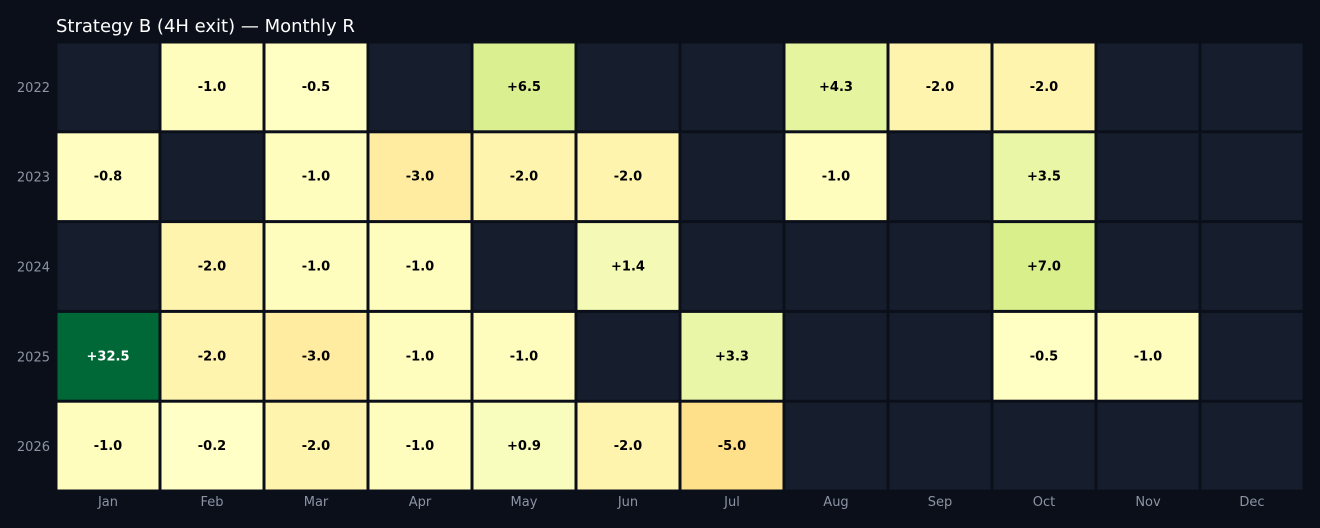 This screenshot has height=528, width=1320. I want to click on x-tick-label: Feb, so click(211, 502).